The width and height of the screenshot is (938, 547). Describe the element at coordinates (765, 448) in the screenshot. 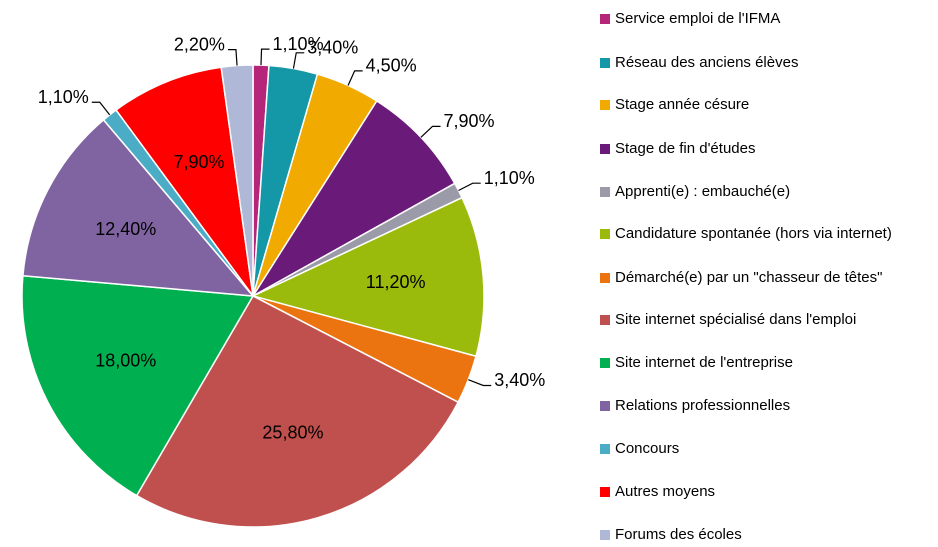

I see `legend-item: Concours` at that location.